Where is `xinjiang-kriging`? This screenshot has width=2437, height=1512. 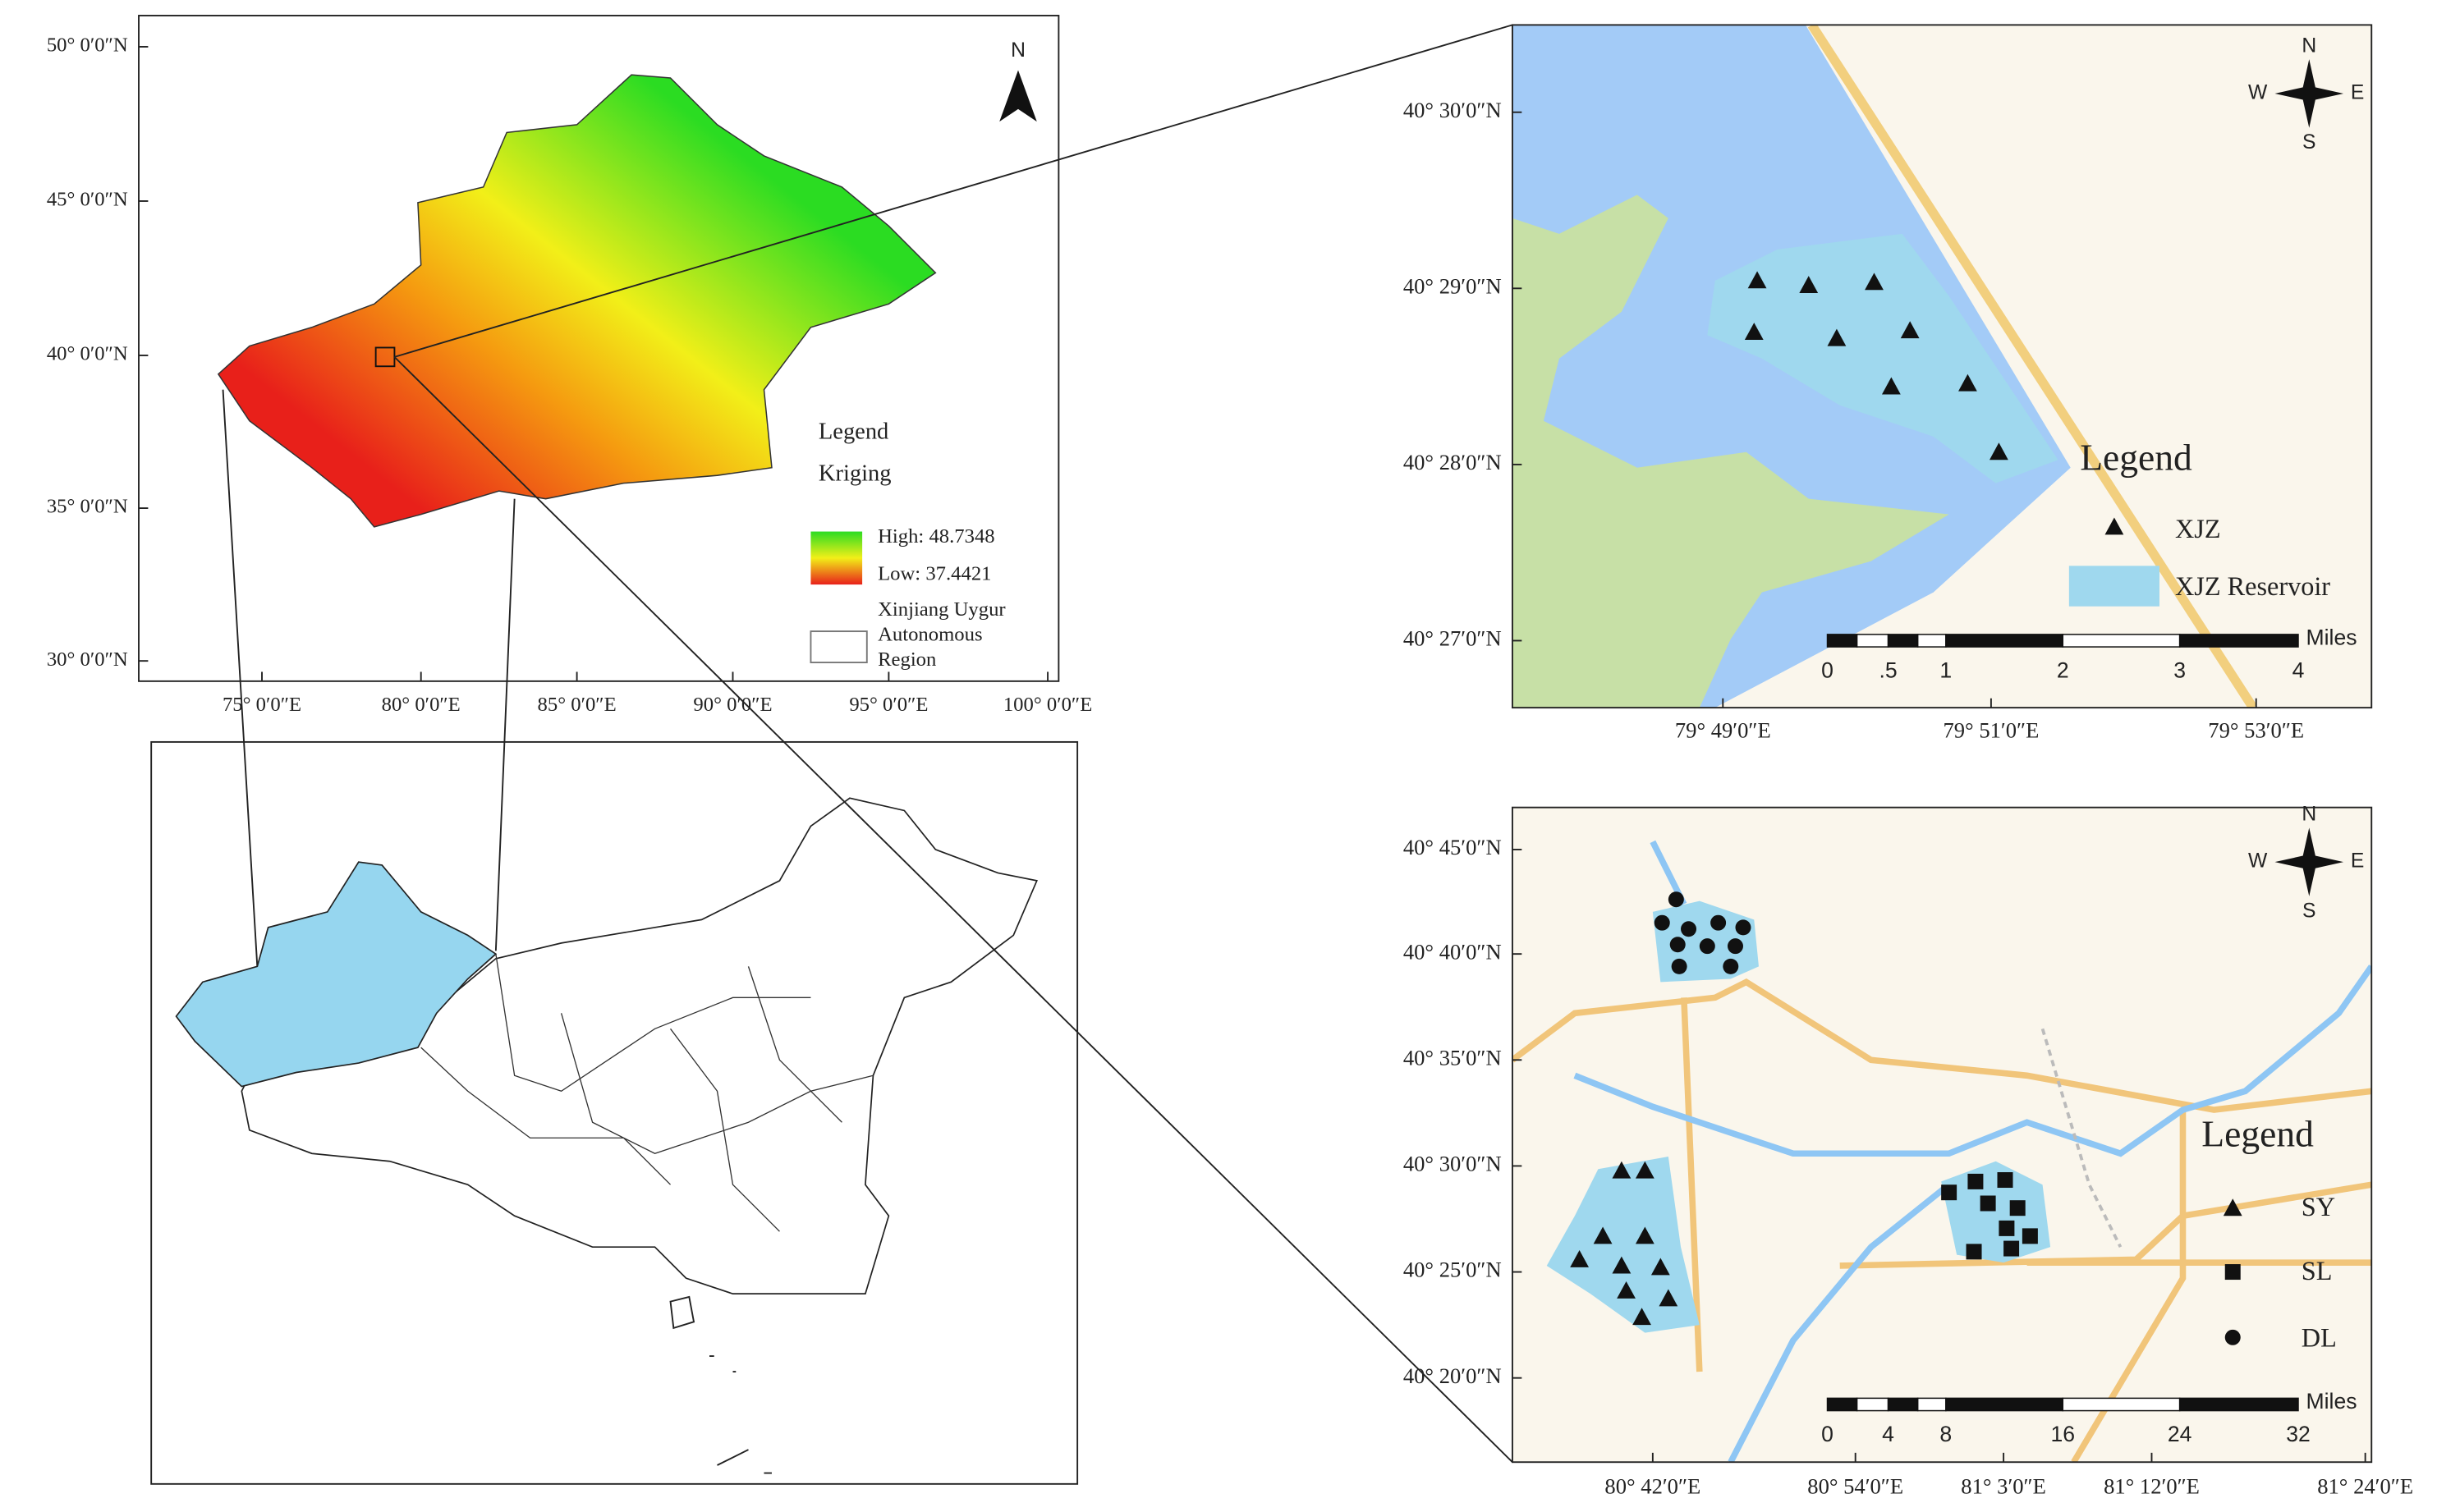 xinjiang-kriging is located at coordinates (577, 301).